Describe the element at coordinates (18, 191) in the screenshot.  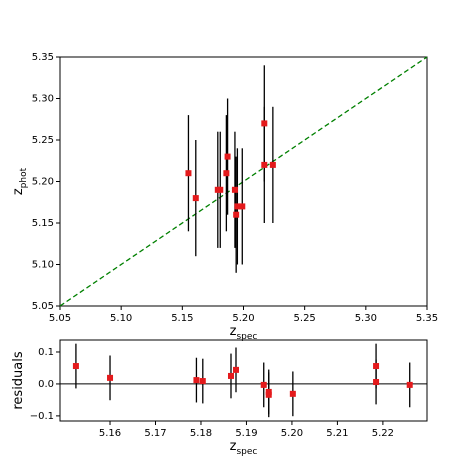
I see `y-axis-label-main: z` at that location.